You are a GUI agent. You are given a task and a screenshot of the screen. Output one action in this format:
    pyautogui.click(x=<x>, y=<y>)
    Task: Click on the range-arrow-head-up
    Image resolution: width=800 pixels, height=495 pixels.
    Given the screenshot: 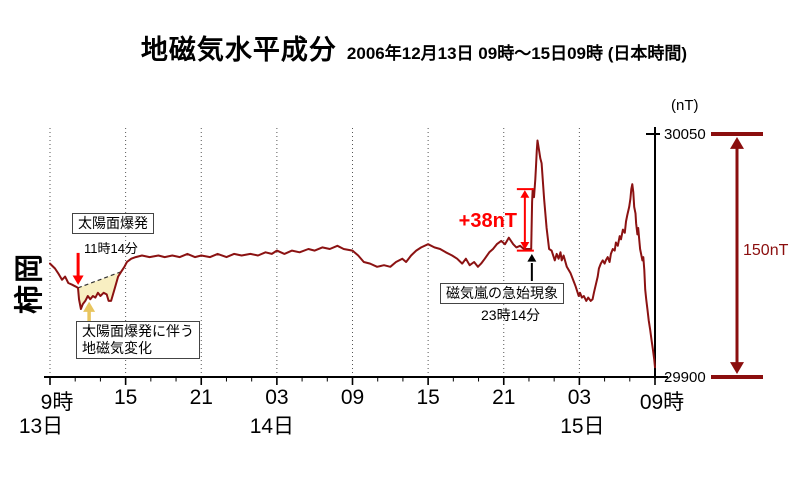 What is the action you would take?
    pyautogui.click(x=737, y=143)
    